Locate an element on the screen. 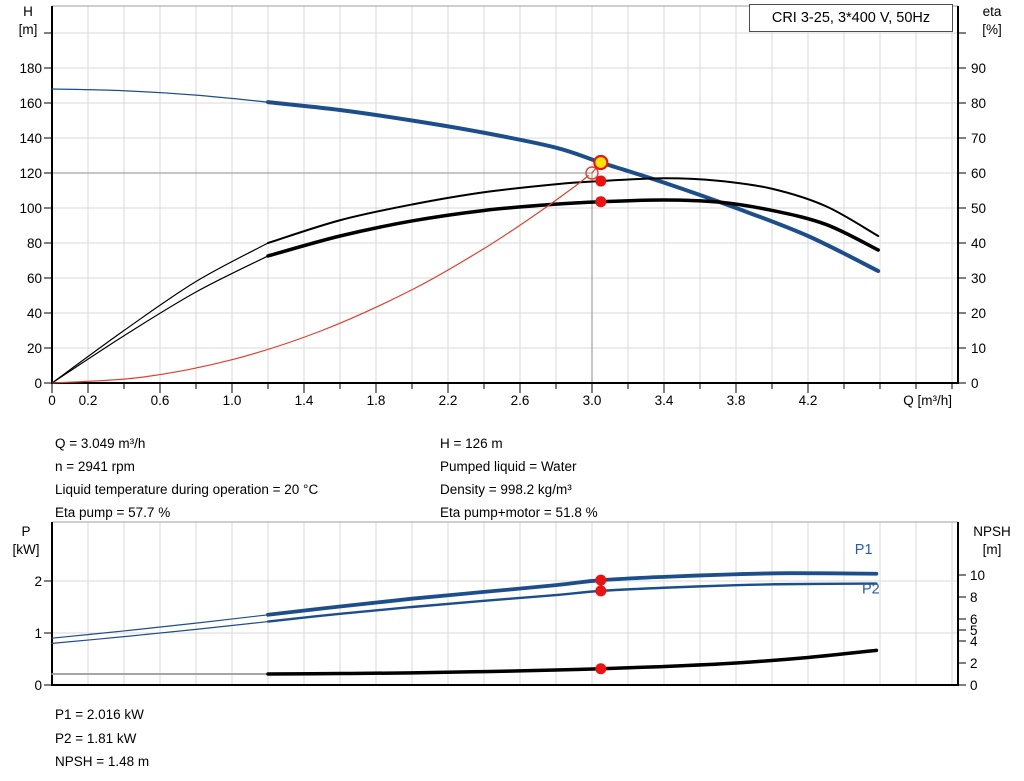  svg-text: 120 is located at coordinates (30, 173).